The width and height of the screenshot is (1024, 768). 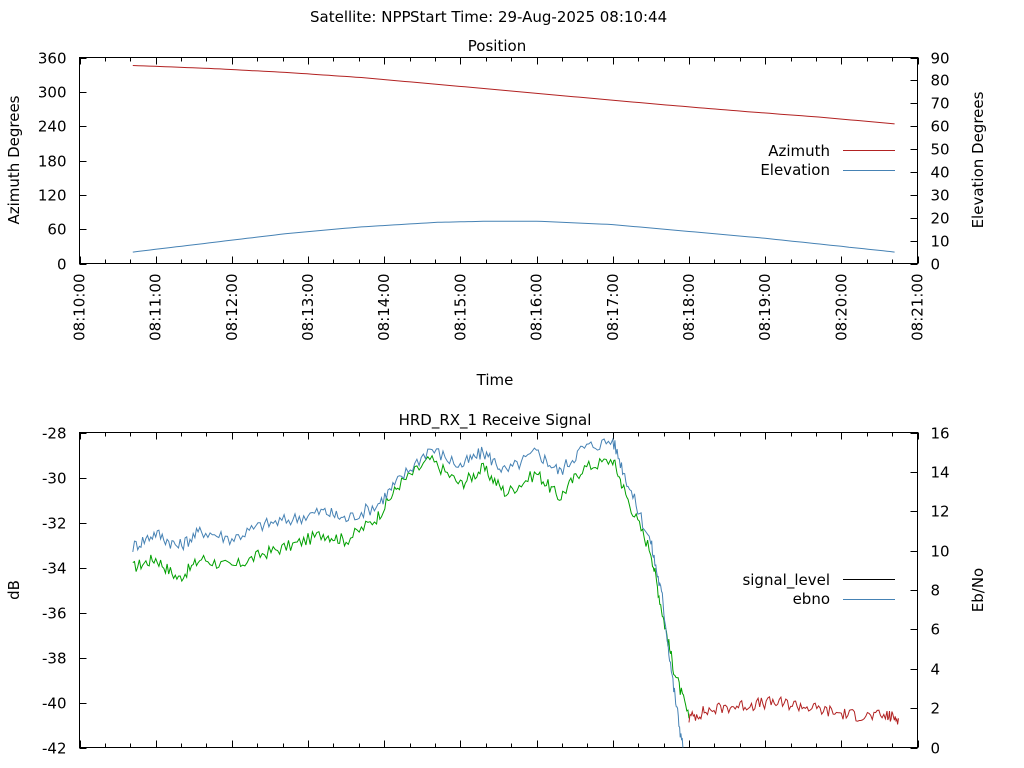 I want to click on y-tick-label: -32, so click(x=54, y=524).